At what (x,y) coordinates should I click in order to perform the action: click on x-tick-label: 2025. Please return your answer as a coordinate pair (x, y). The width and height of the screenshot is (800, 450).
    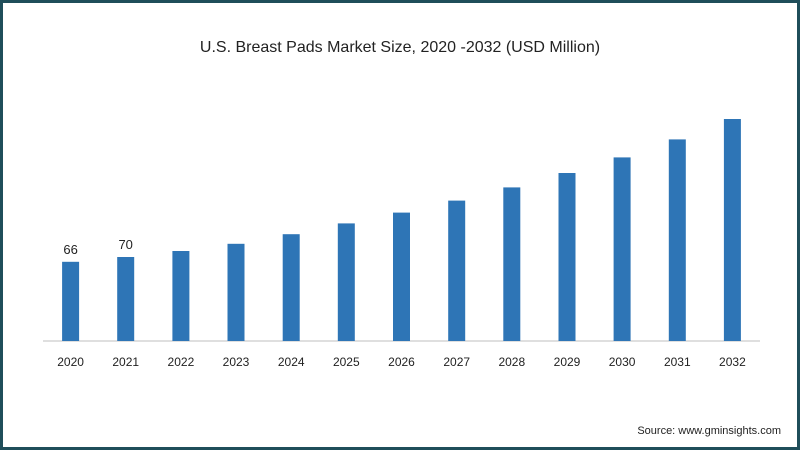
    Looking at the image, I should click on (346, 362).